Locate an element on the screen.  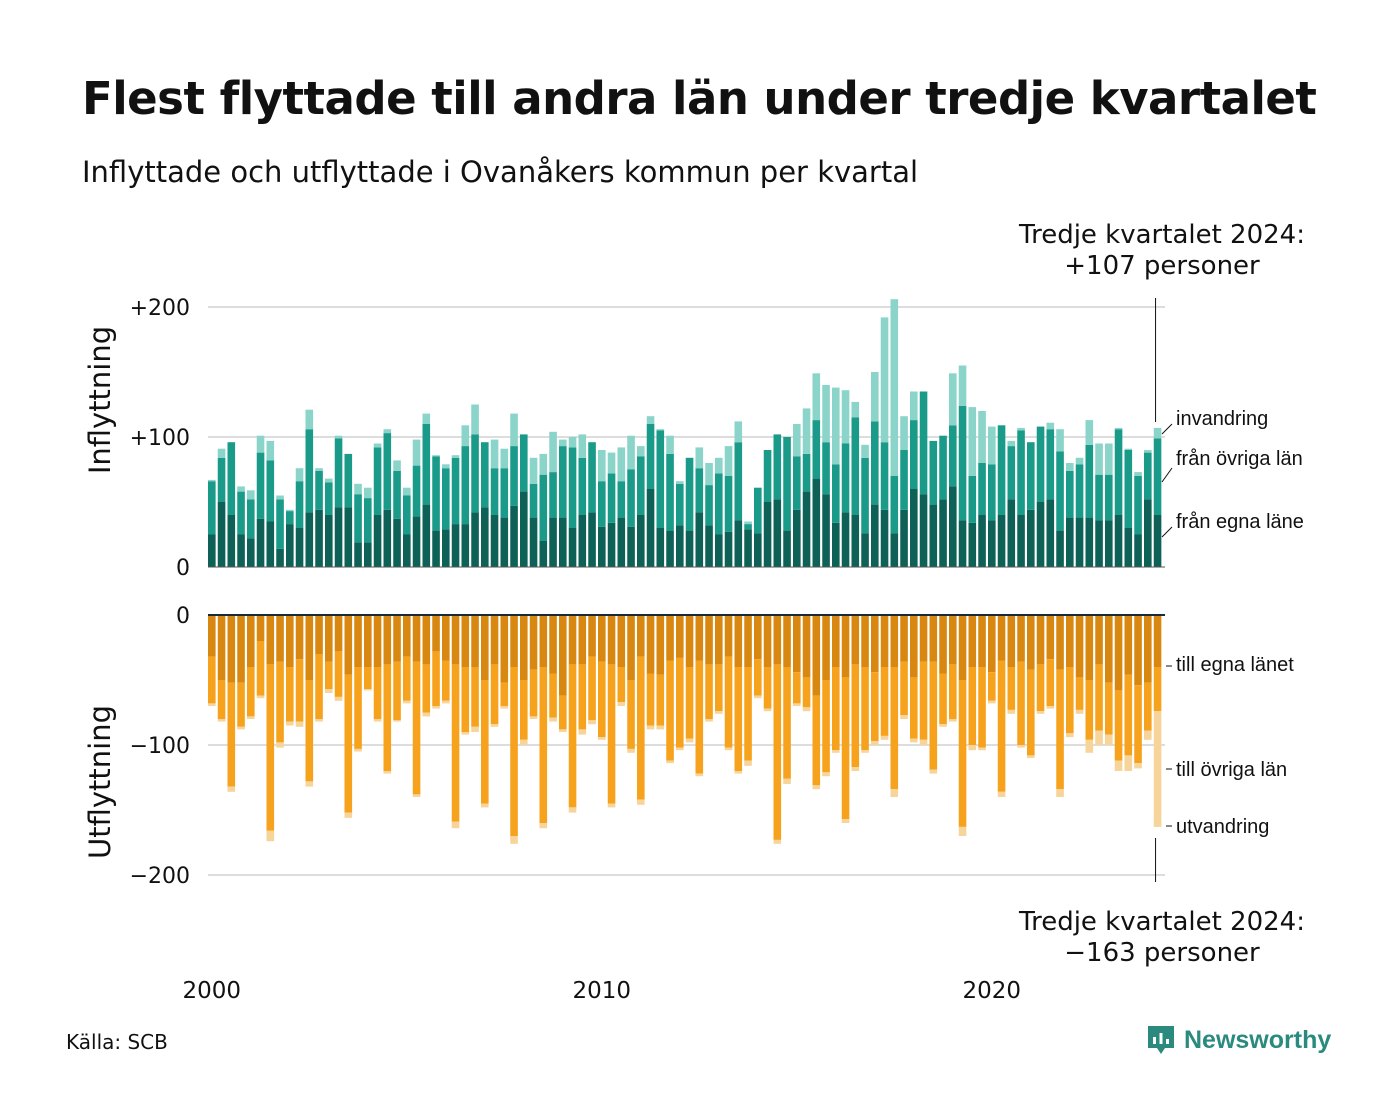
y-tick-label: +100 is located at coordinates (160, 438).